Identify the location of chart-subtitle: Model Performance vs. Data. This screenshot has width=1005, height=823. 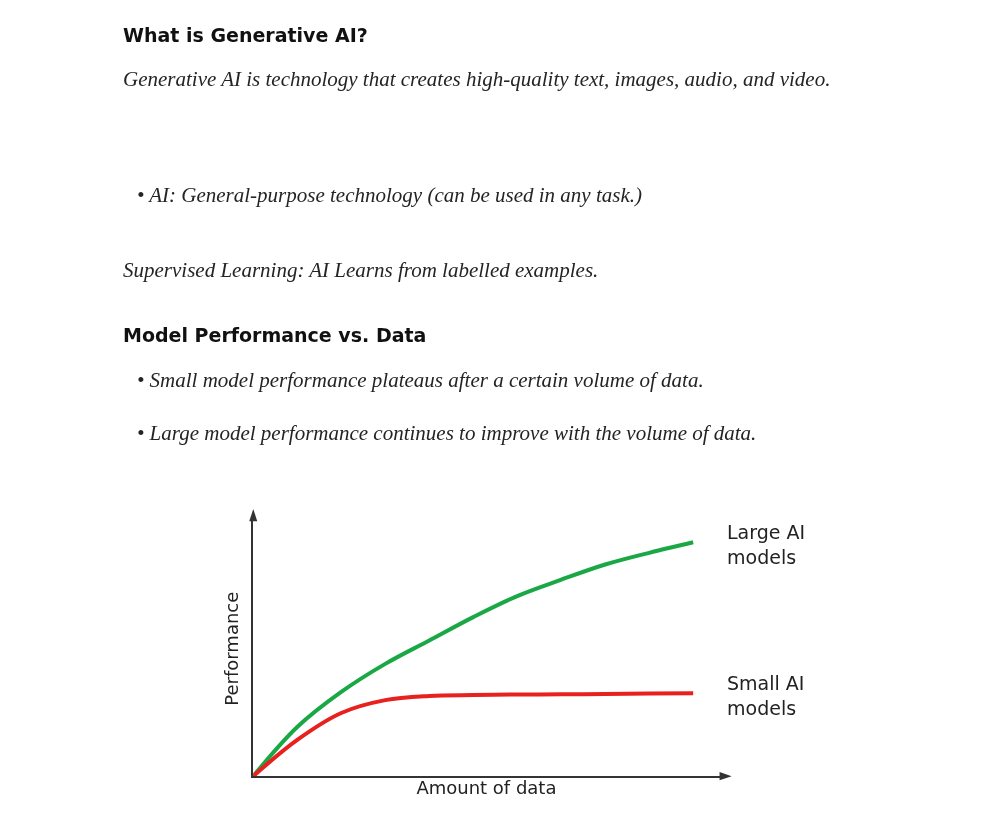
(275, 335).